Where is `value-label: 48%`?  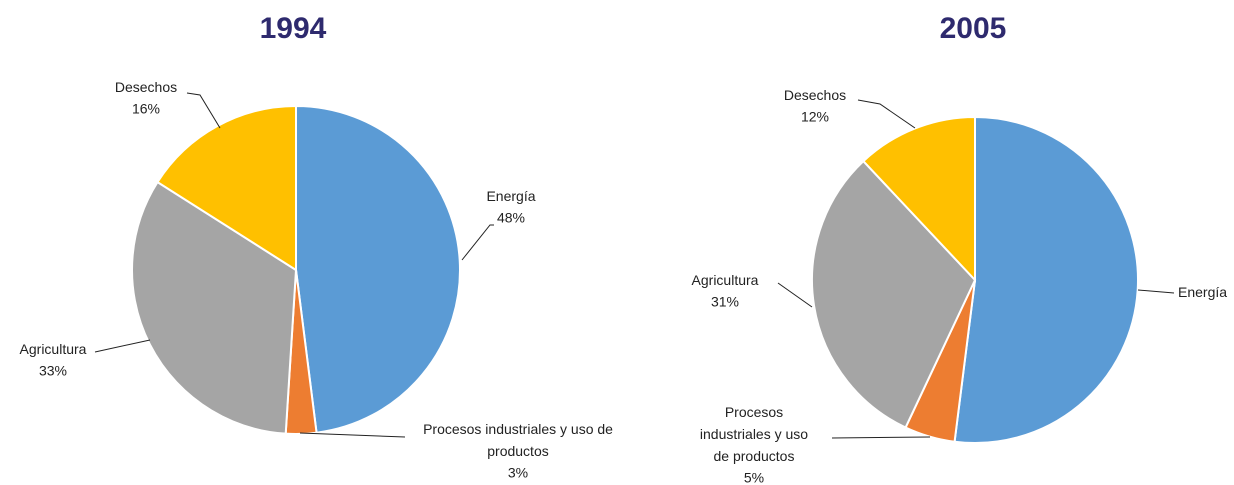 value-label: 48% is located at coordinates (511, 218).